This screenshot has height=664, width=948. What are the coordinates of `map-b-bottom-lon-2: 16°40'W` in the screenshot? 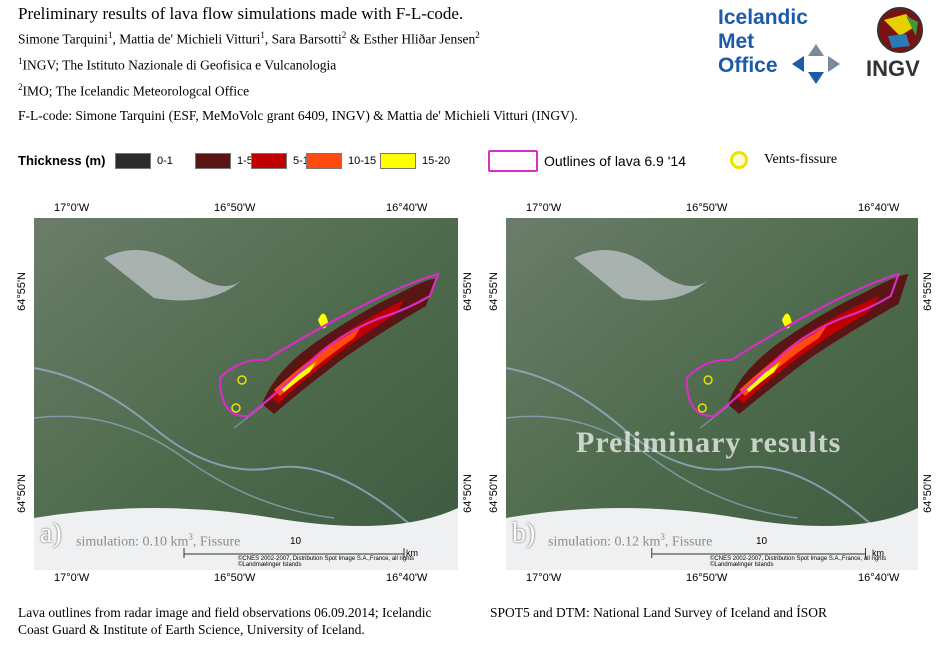 It's located at (879, 578).